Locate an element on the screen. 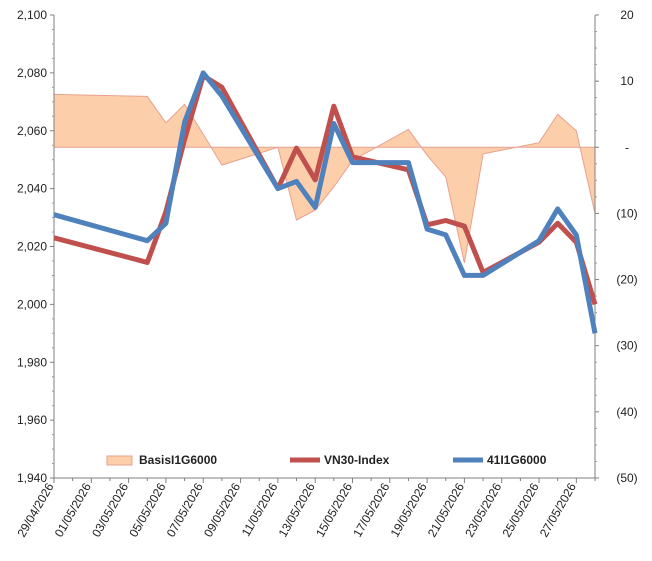  legend-item: BasisI1G6000 is located at coordinates (161, 460).